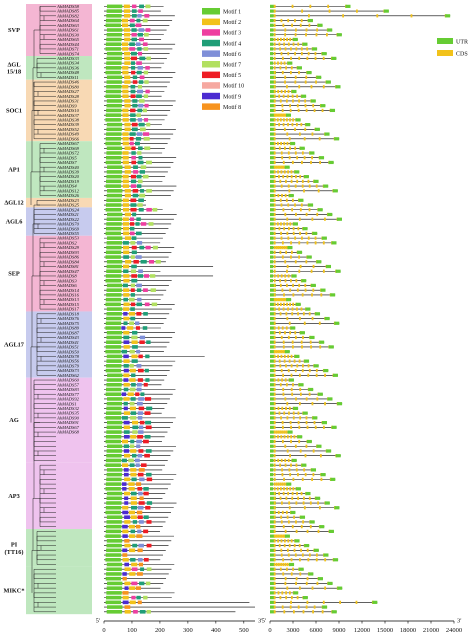 Image resolution: width=474 pixels, height=641 pixels. I want to click on gene-label: AhMADS77, so click(68, 394).